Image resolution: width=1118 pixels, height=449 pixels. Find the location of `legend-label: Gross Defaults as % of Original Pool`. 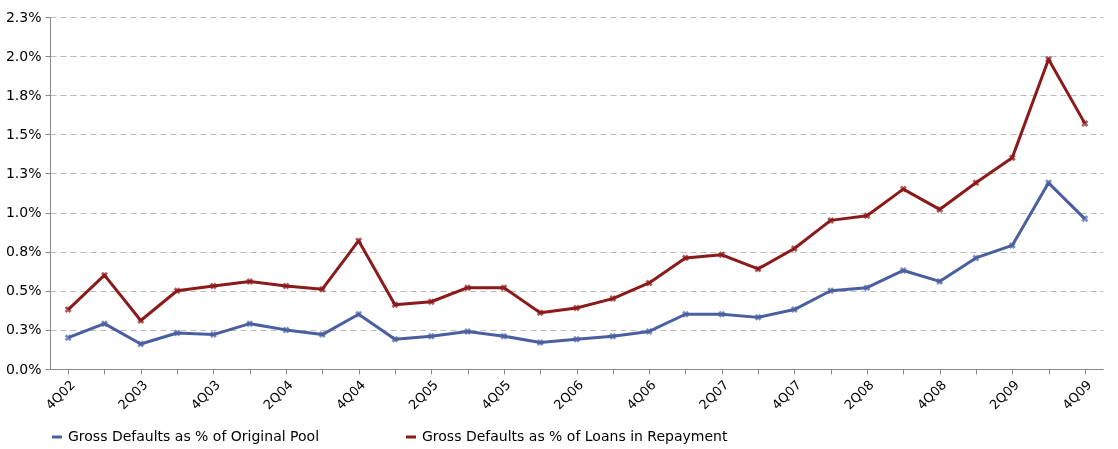

legend-label: Gross Defaults as % of Original Pool is located at coordinates (194, 436).